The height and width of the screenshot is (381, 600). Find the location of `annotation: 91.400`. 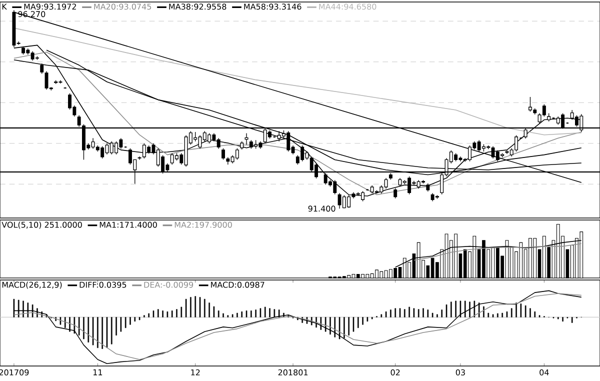

annotation: 91.400 is located at coordinates (322, 209).